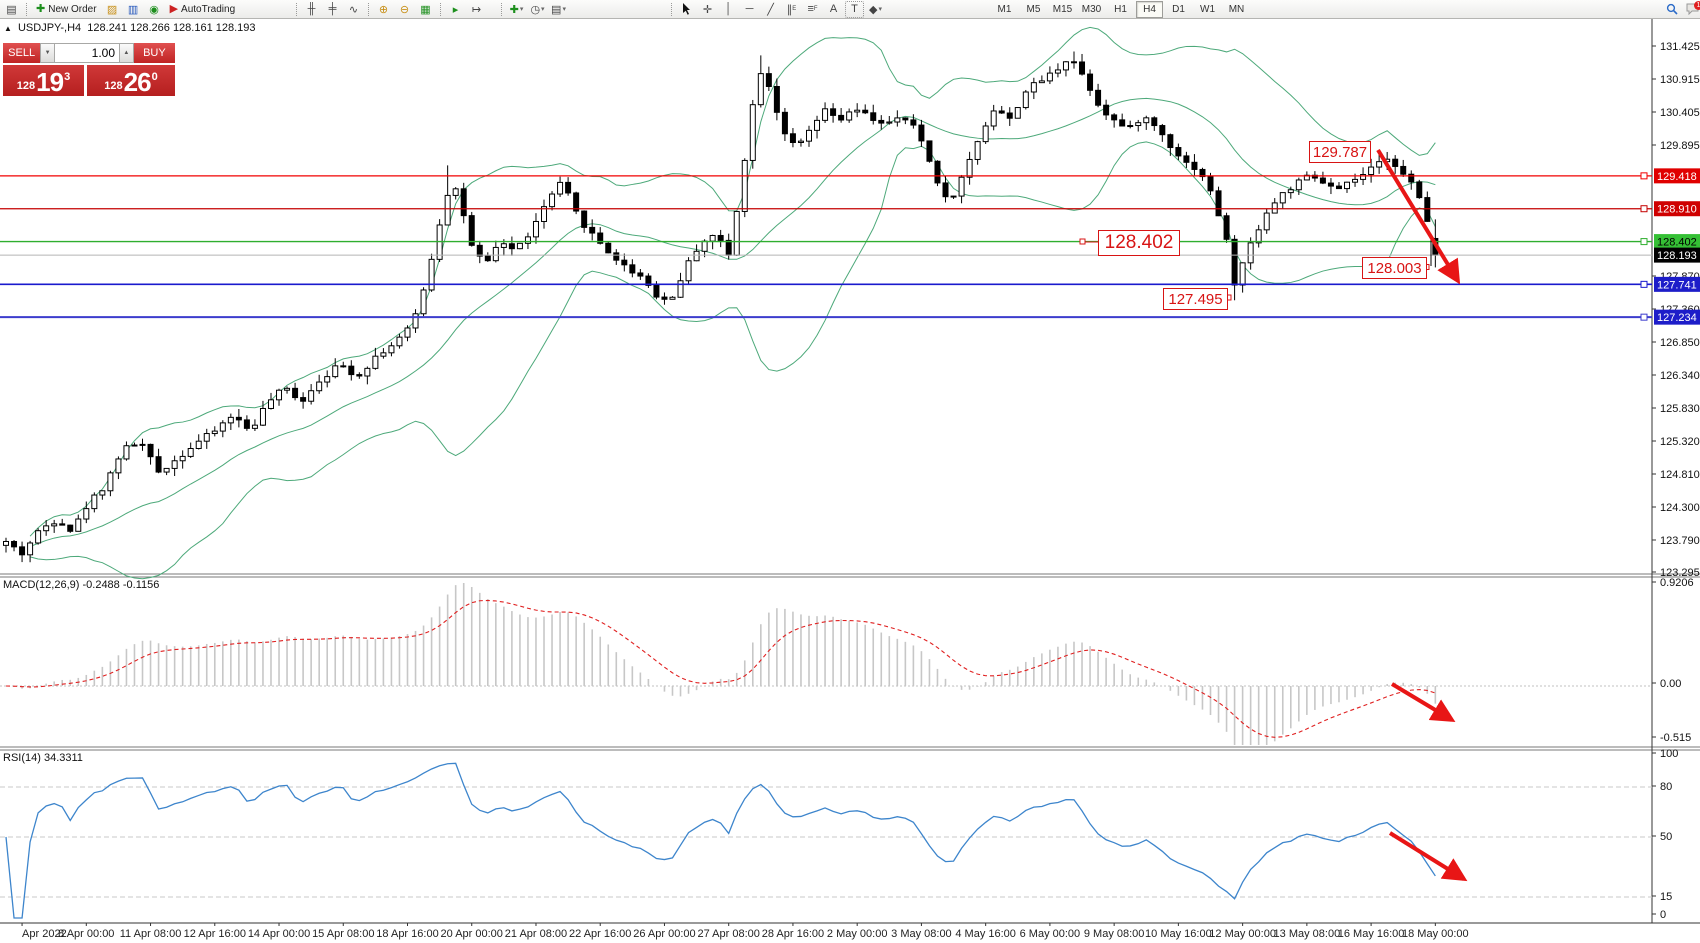 This screenshot has width=1700, height=943. Describe the element at coordinates (1236, 9) in the screenshot. I see `timeframe-mn: MN` at that location.